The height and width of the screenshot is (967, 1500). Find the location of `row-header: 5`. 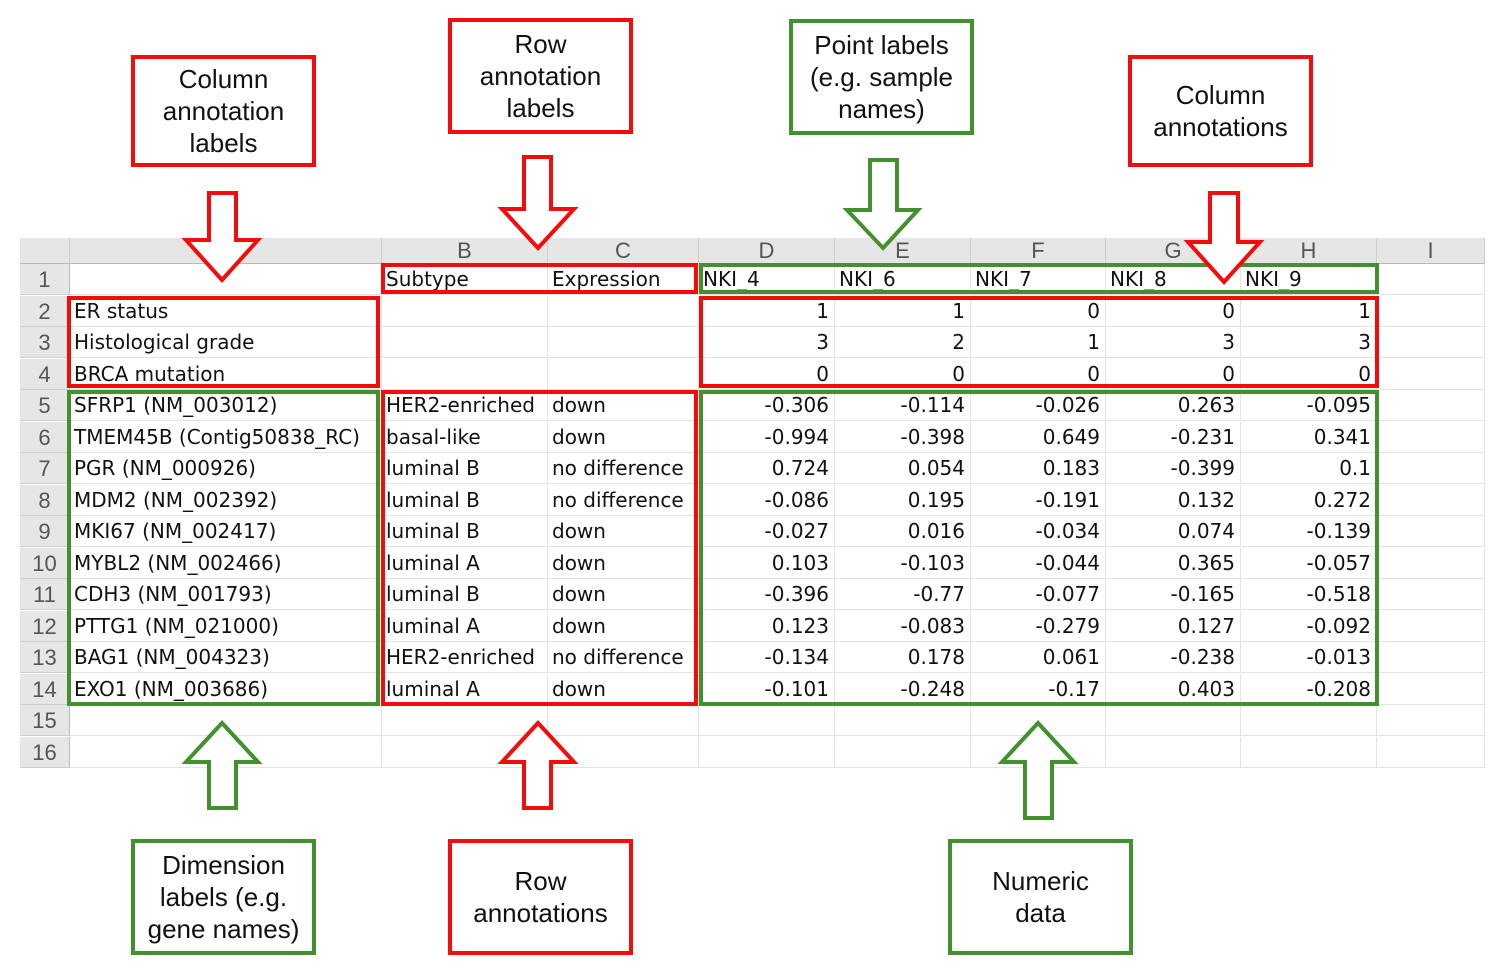

row-header: 5 is located at coordinates (45, 405).